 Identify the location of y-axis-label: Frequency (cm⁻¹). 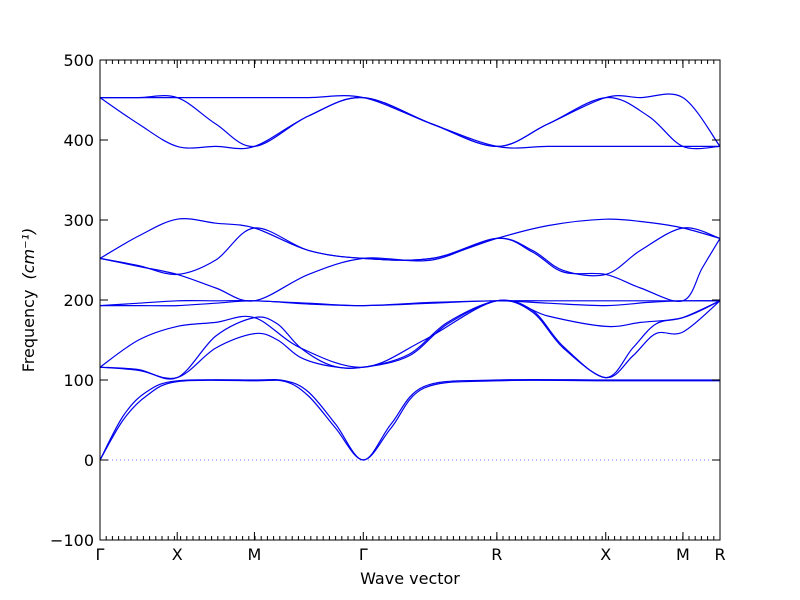
(28, 300).